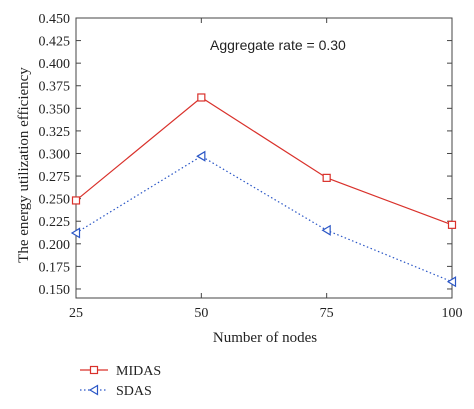 This screenshot has width=474, height=409. I want to click on y-tick-label: 0.175, so click(55, 267).